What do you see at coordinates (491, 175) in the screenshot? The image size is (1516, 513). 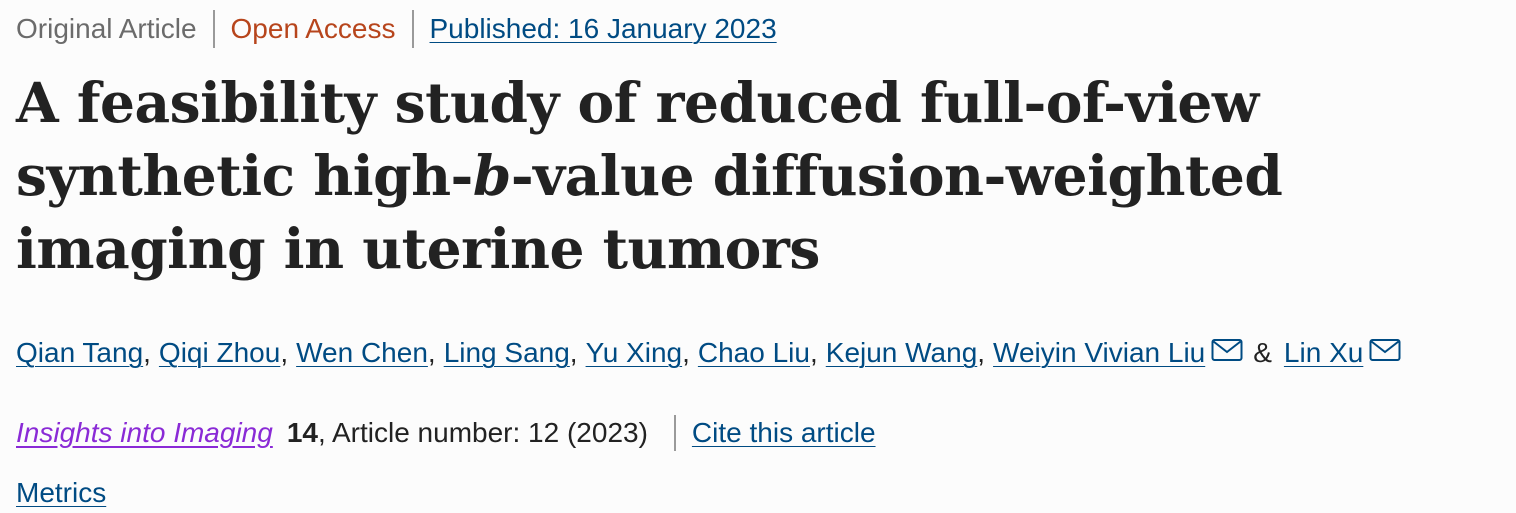 I see `title-italic-b: b` at bounding box center [491, 175].